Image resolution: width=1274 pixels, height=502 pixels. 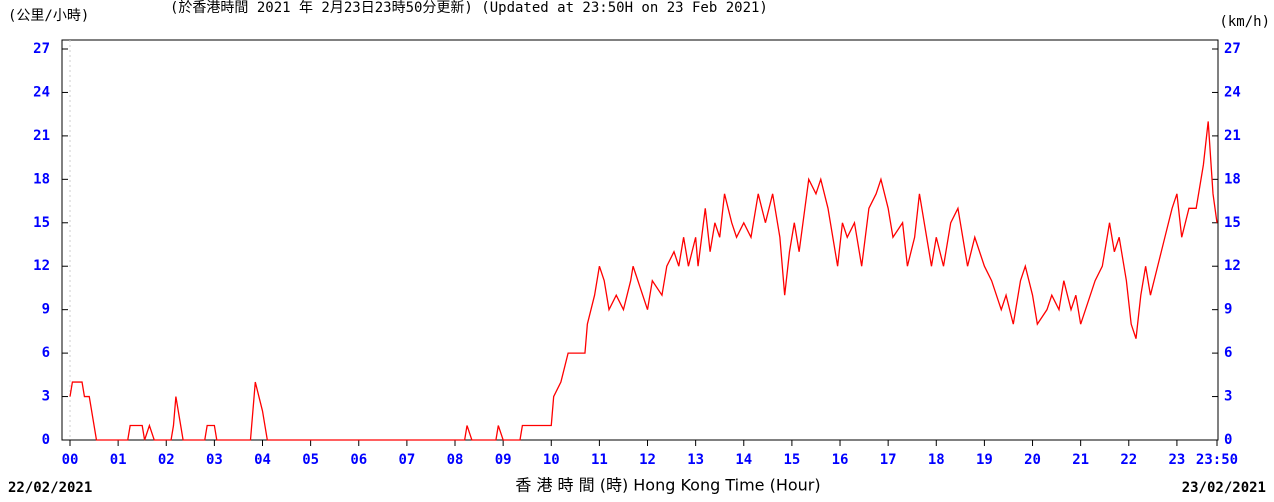 What do you see at coordinates (1244, 22) in the screenshot?
I see `y2-axis-label: (km/h)` at bounding box center [1244, 22].